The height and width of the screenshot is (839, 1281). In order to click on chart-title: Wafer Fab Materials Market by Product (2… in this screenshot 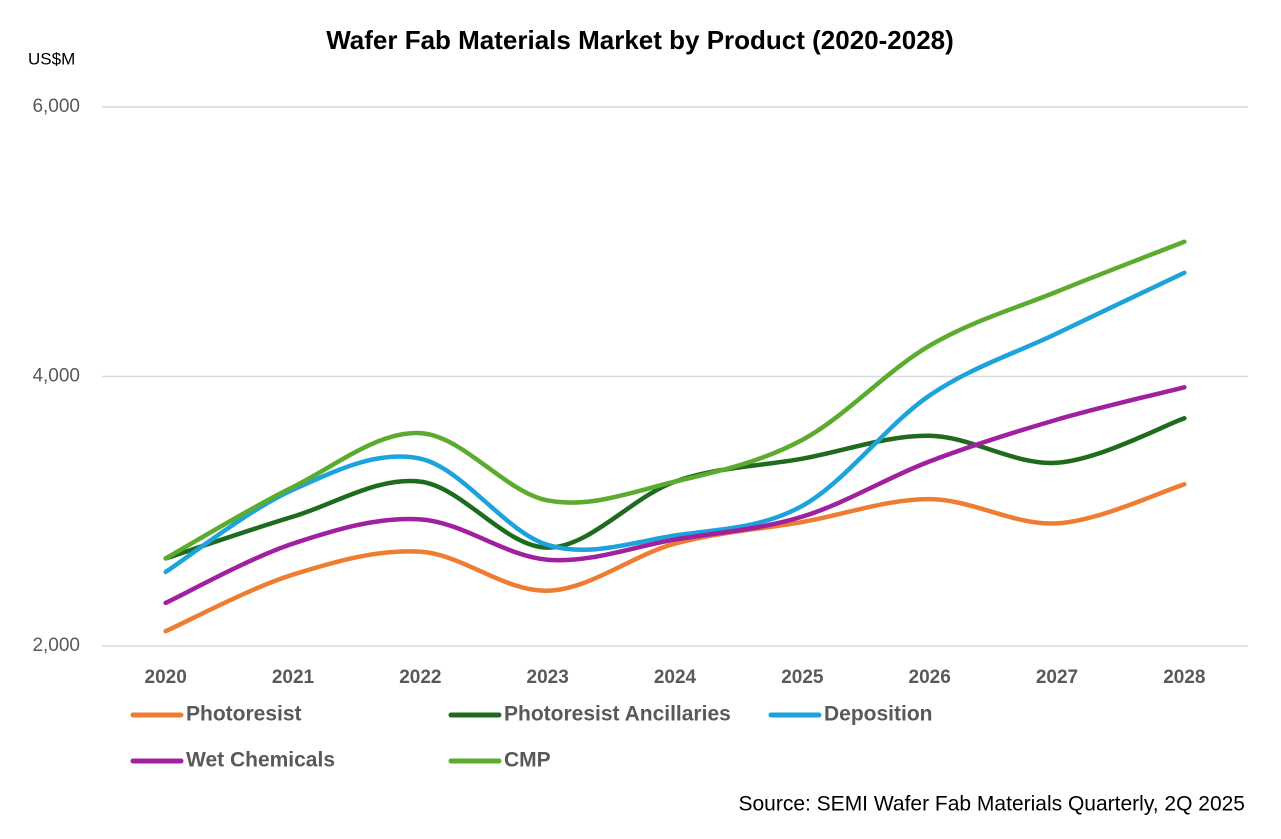, I will do `click(640, 40)`.